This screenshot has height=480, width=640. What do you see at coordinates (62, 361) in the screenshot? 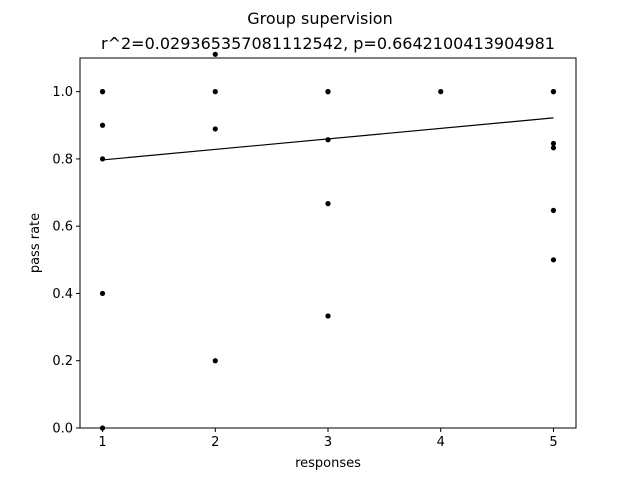
I see `y-tick-label: 0.2` at bounding box center [62, 361].